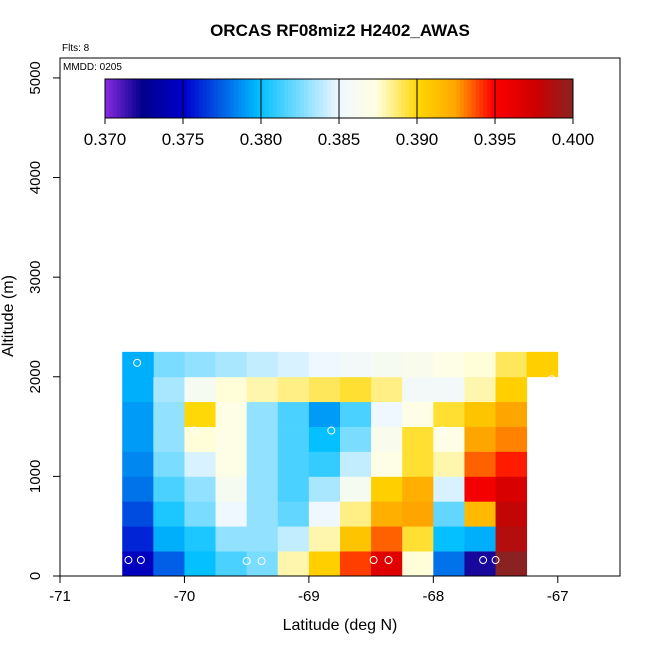  What do you see at coordinates (76, 48) in the screenshot?
I see `flights-note: Flts: 8` at bounding box center [76, 48].